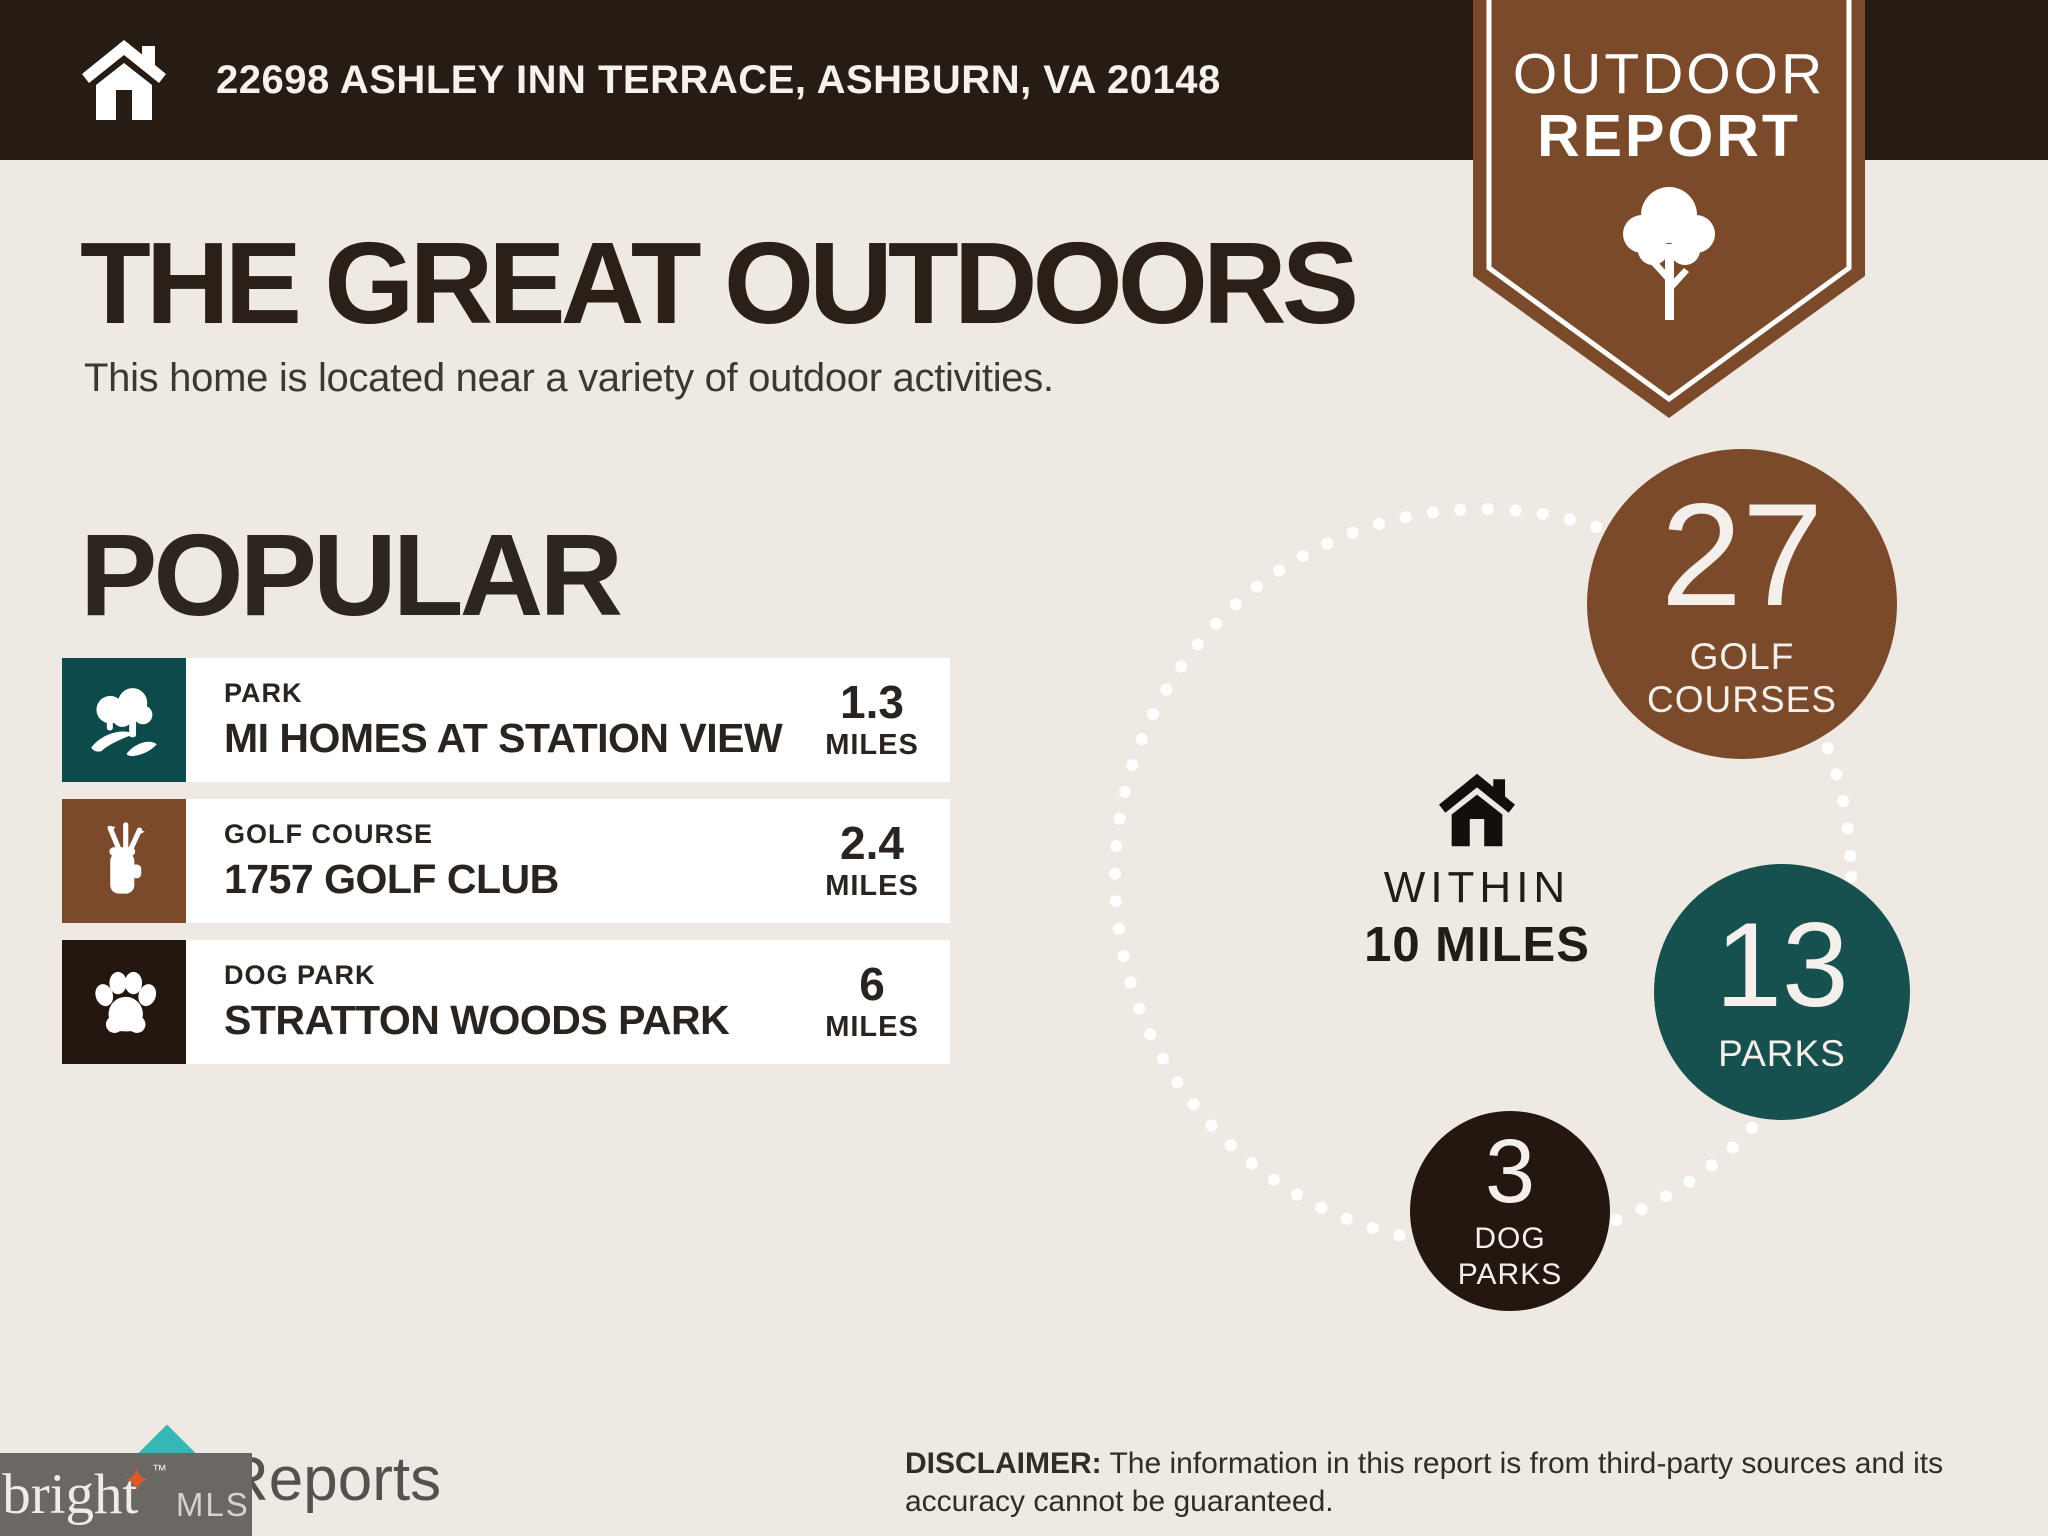 The width and height of the screenshot is (2048, 1536). I want to click on stat-label: PARKS, so click(1782, 1054).